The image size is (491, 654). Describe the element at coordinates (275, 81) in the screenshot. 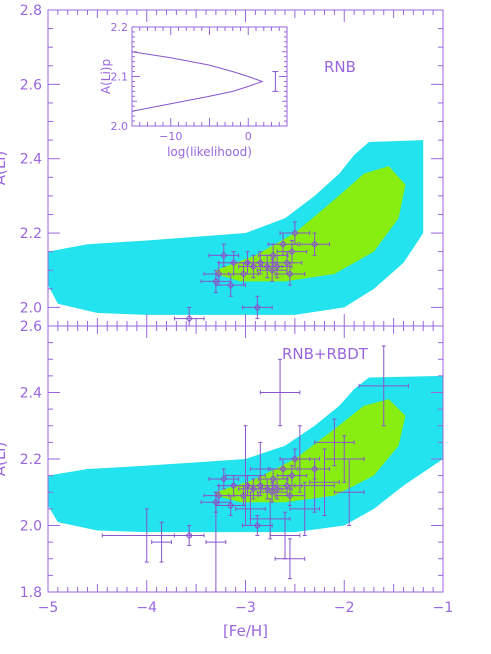

I see `inset-errorbar` at that location.